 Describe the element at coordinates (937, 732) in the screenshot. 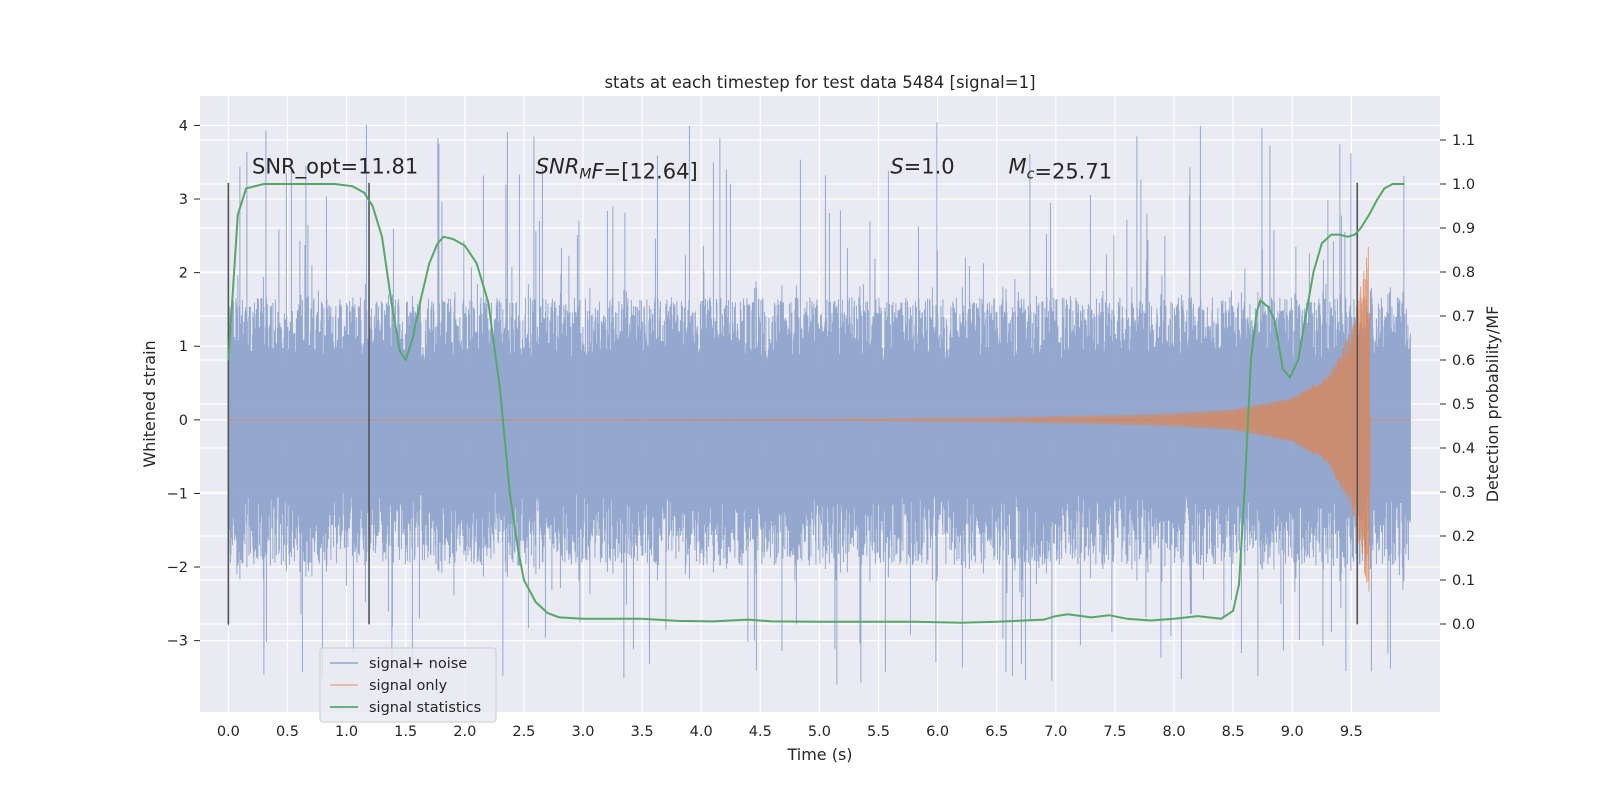

I see `x-tick-label: 6.0` at that location.